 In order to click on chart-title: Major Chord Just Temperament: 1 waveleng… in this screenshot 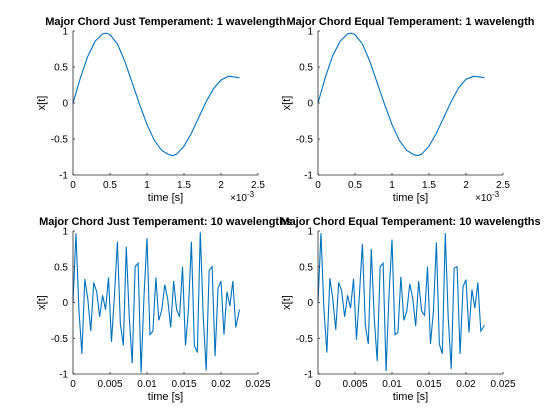, I will do `click(165, 22)`.